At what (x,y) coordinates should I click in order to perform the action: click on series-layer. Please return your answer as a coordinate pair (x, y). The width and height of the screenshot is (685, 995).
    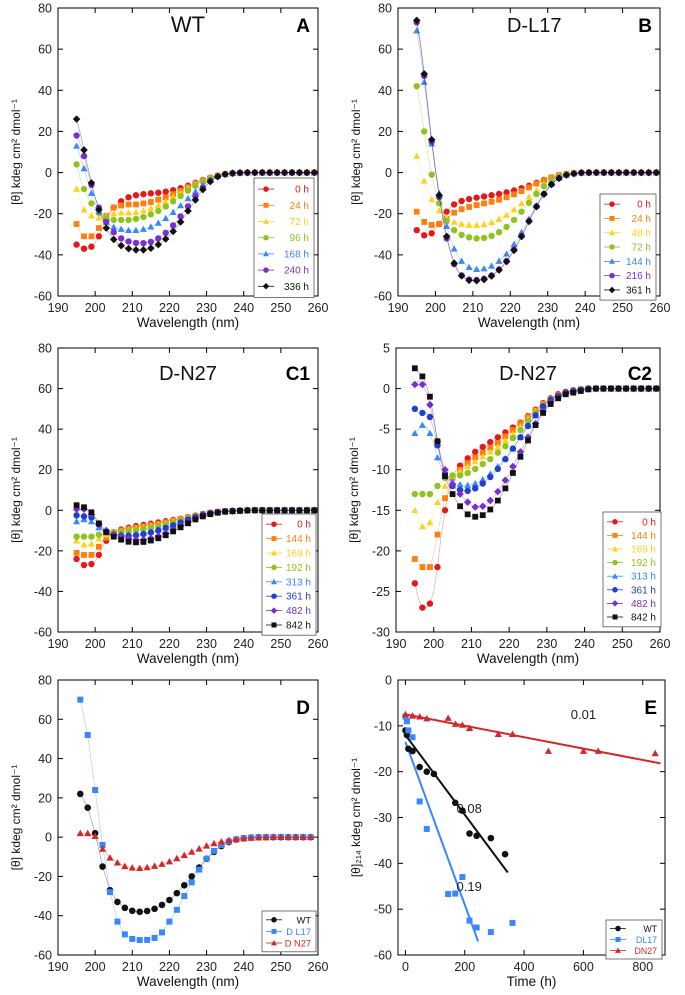
    Looking at the image, I should click on (535, 488).